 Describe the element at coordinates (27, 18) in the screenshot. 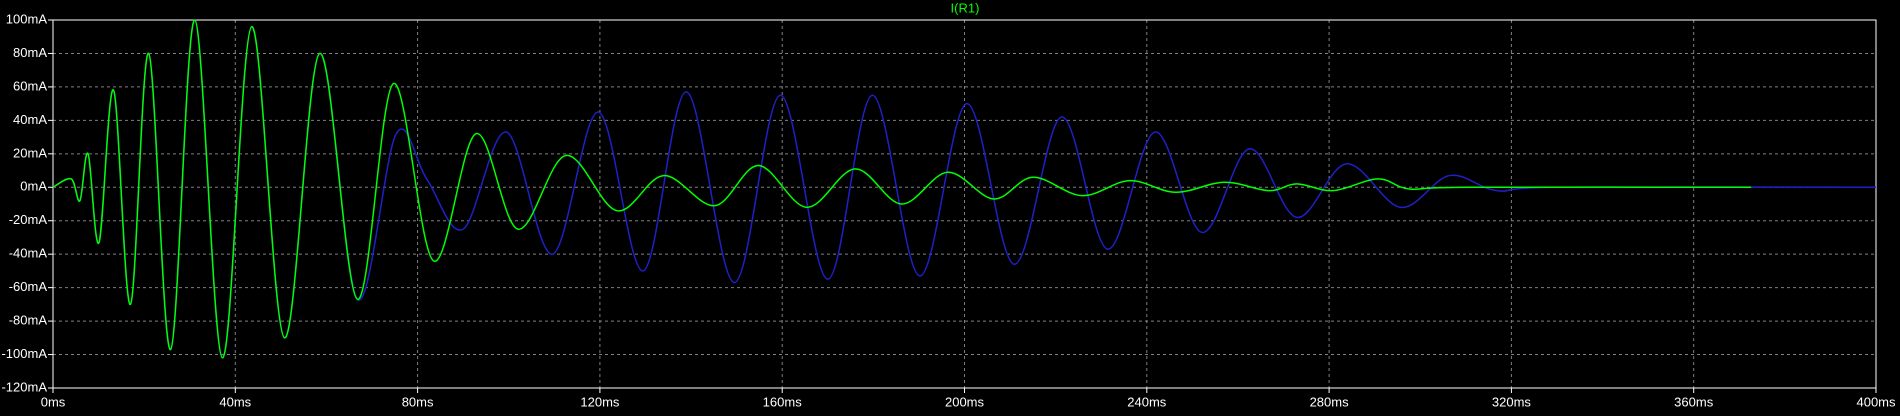

I see `y-tick-label: 100mA` at that location.